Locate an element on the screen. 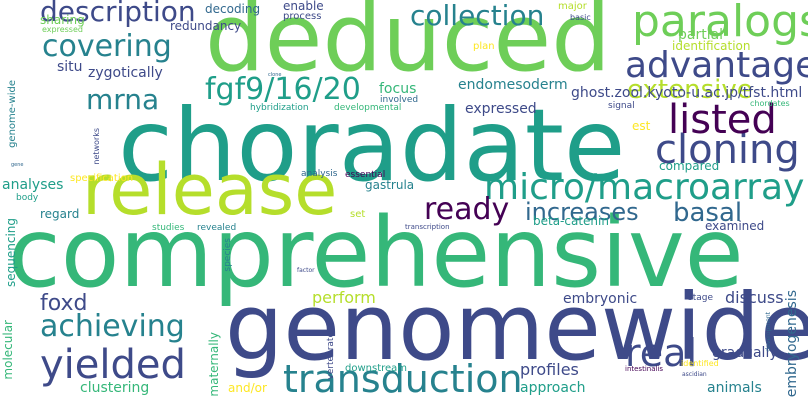  word-gene: gene is located at coordinates (17, 165).